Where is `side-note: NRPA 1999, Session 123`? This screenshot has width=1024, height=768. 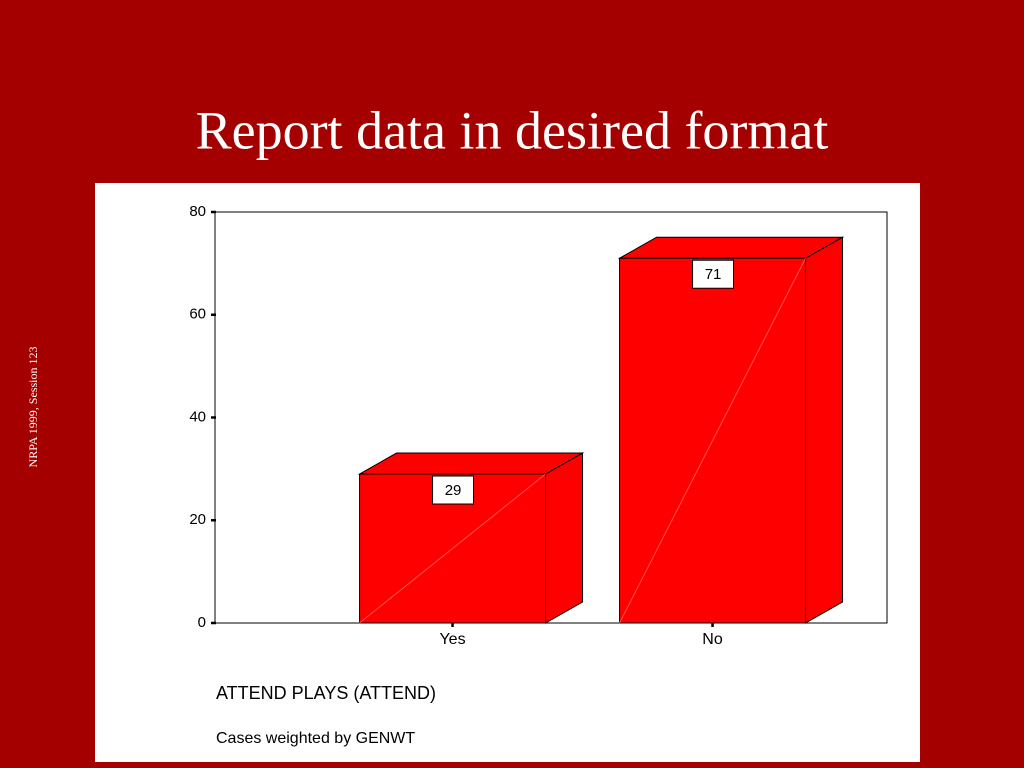
side-note: NRPA 1999, Session 123 is located at coordinates (33, 407).